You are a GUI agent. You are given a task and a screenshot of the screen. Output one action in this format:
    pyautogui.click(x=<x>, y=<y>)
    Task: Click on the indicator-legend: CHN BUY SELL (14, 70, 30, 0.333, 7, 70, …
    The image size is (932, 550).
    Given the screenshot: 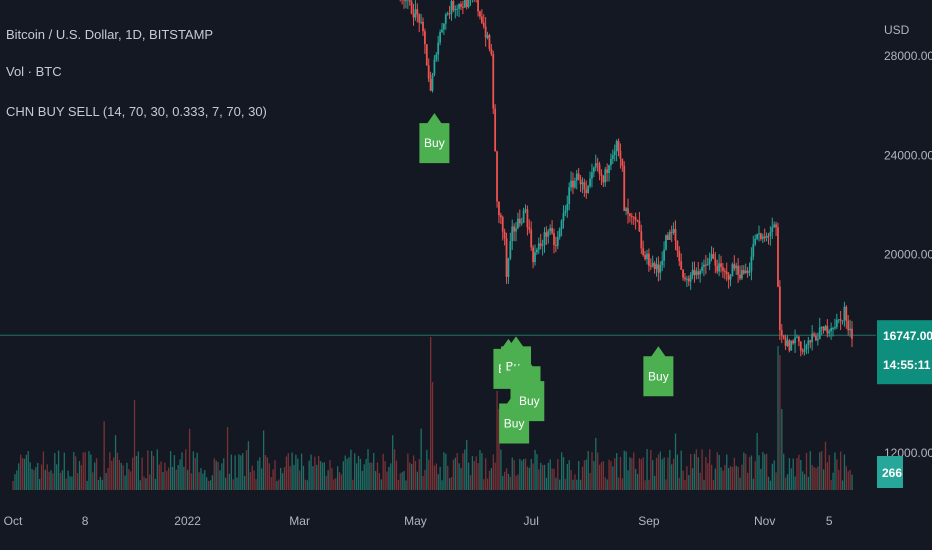 What is the action you would take?
    pyautogui.click(x=136, y=111)
    